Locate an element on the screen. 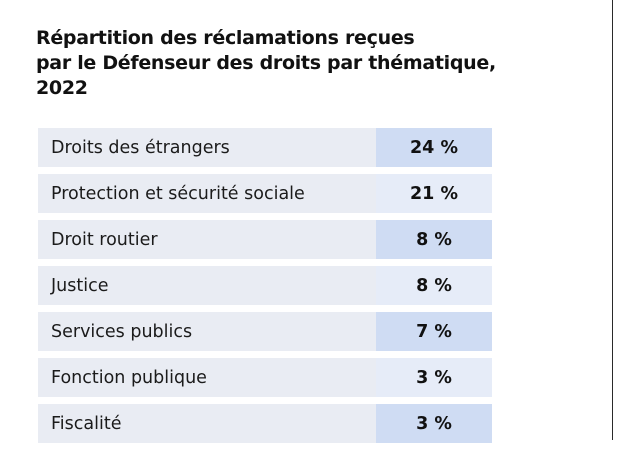 The height and width of the screenshot is (450, 624). table-row: Fiscalité 3 % is located at coordinates (265, 423).